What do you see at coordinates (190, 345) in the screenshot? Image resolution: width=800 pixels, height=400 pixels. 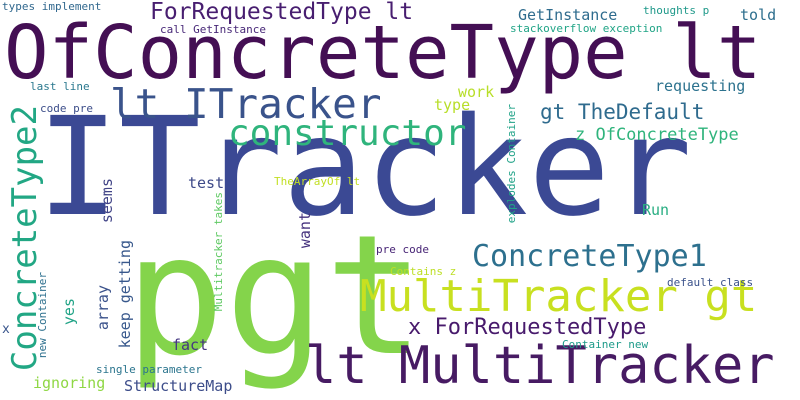 I see `word-fact: fact` at bounding box center [190, 345].